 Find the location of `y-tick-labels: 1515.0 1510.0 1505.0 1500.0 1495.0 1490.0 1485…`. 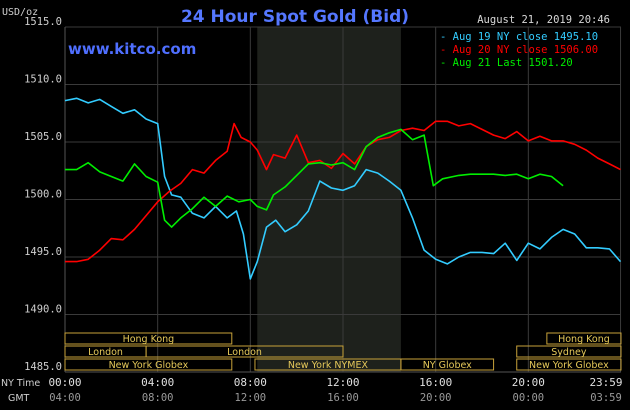

y-tick-labels: 1515.0 1510.0 1505.0 1500.0 1495.0 1490.0 1485… is located at coordinates (43, 194).